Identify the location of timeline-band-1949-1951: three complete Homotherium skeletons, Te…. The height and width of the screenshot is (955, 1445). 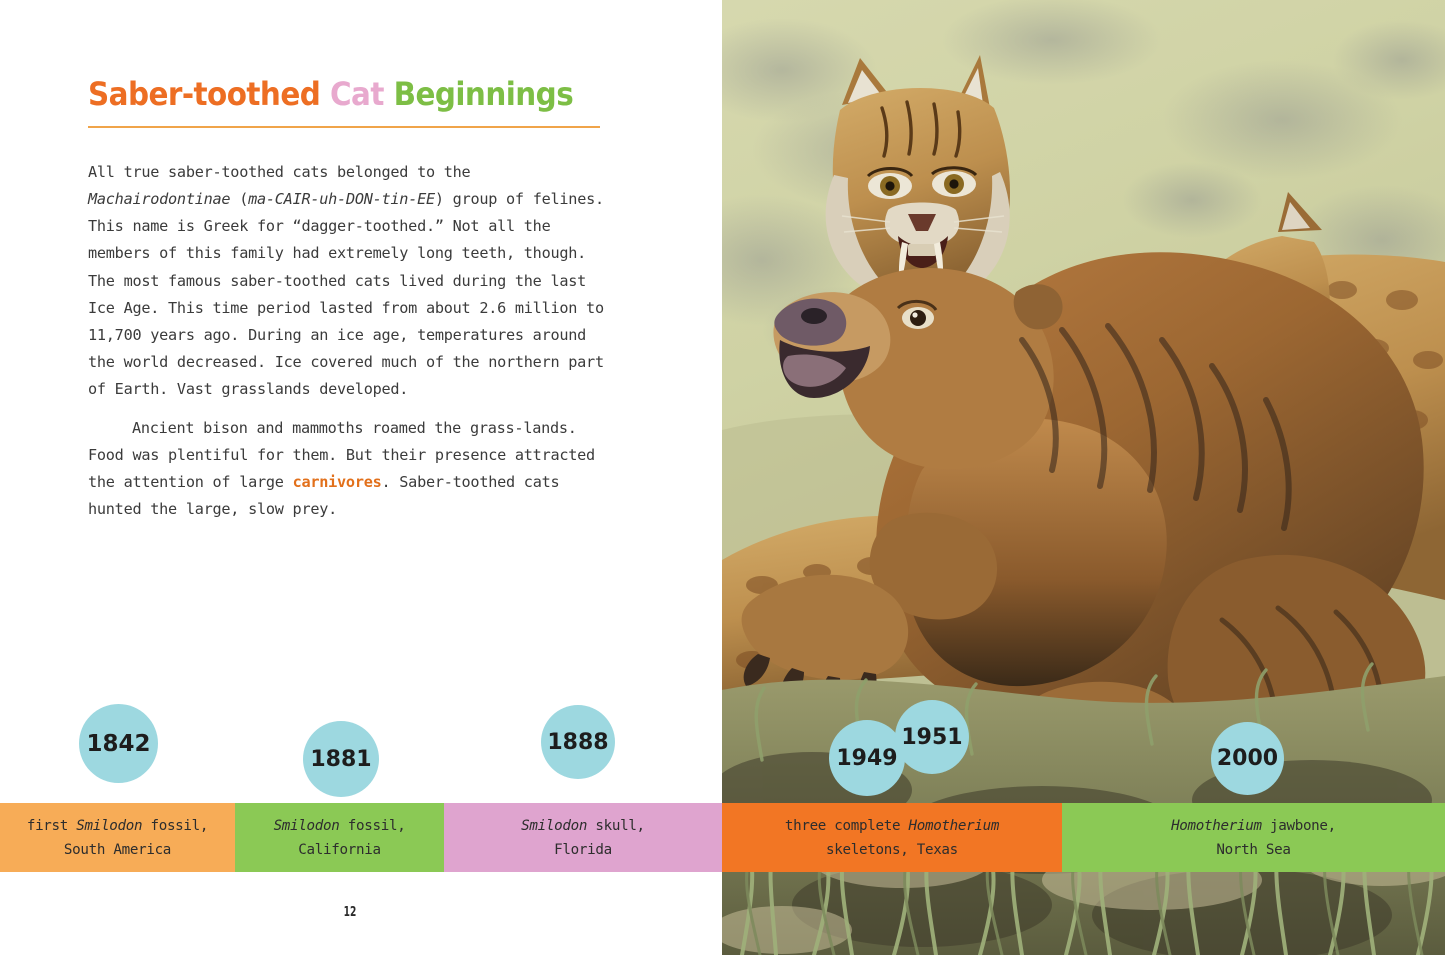
(892, 837).